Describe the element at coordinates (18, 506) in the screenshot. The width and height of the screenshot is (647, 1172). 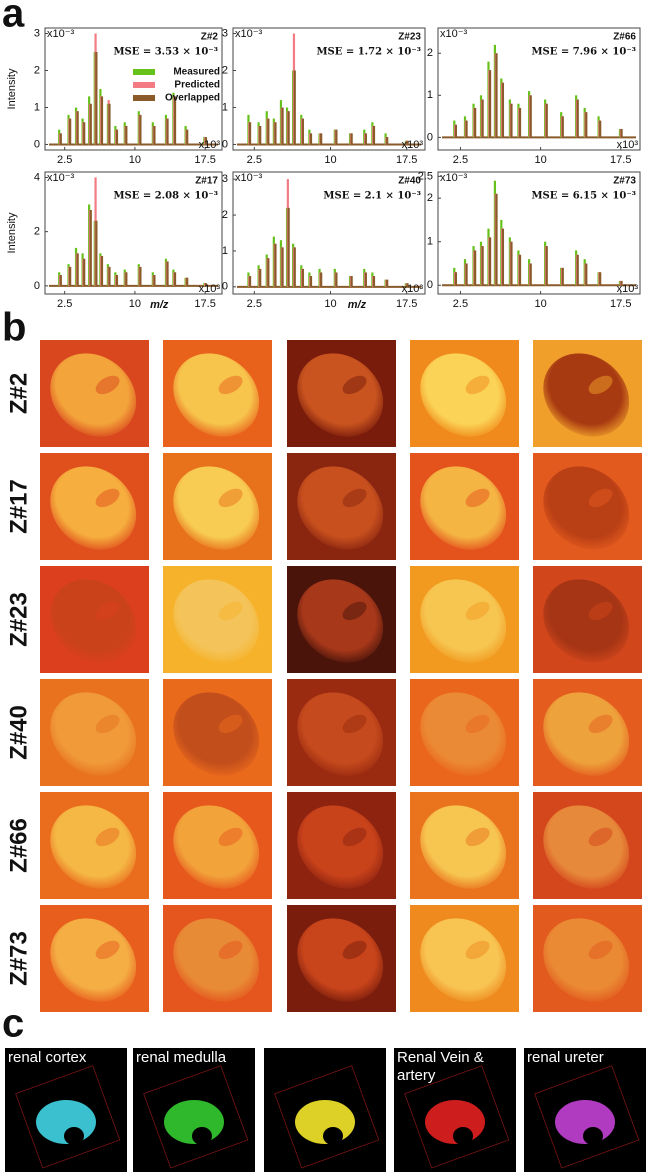
I see `row-label: Z#17` at that location.